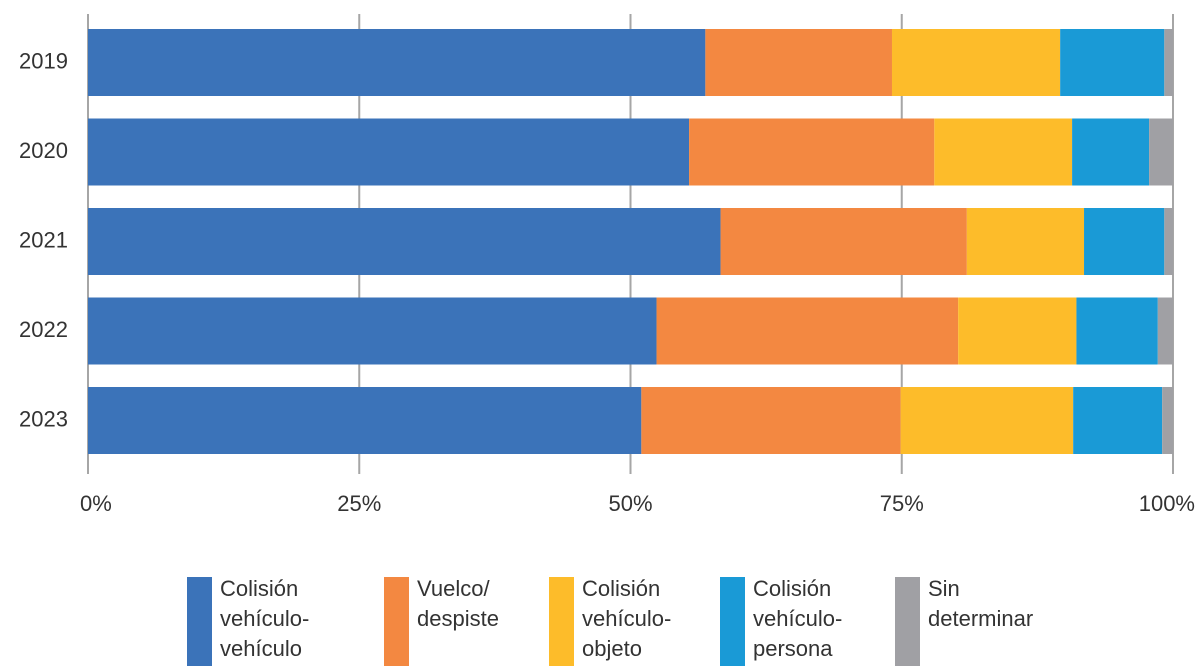  I want to click on x-tick-label: 0%, so click(96, 503).